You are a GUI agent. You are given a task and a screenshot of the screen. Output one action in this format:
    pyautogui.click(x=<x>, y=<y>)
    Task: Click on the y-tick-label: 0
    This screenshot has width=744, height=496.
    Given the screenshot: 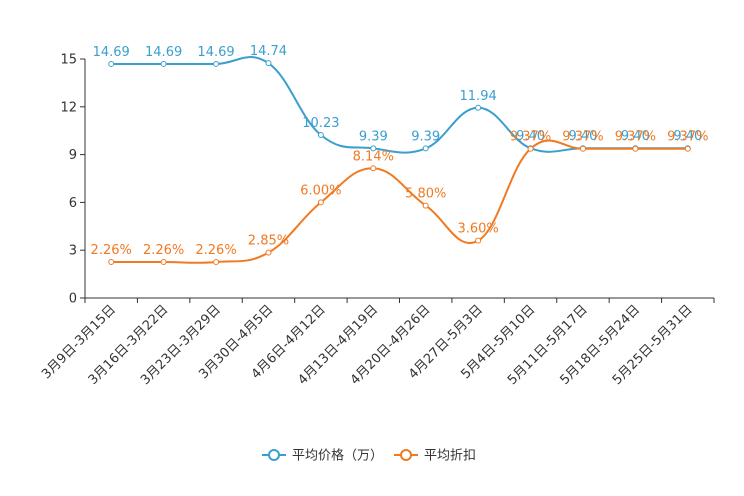 What is the action you would take?
    pyautogui.click(x=73, y=299)
    